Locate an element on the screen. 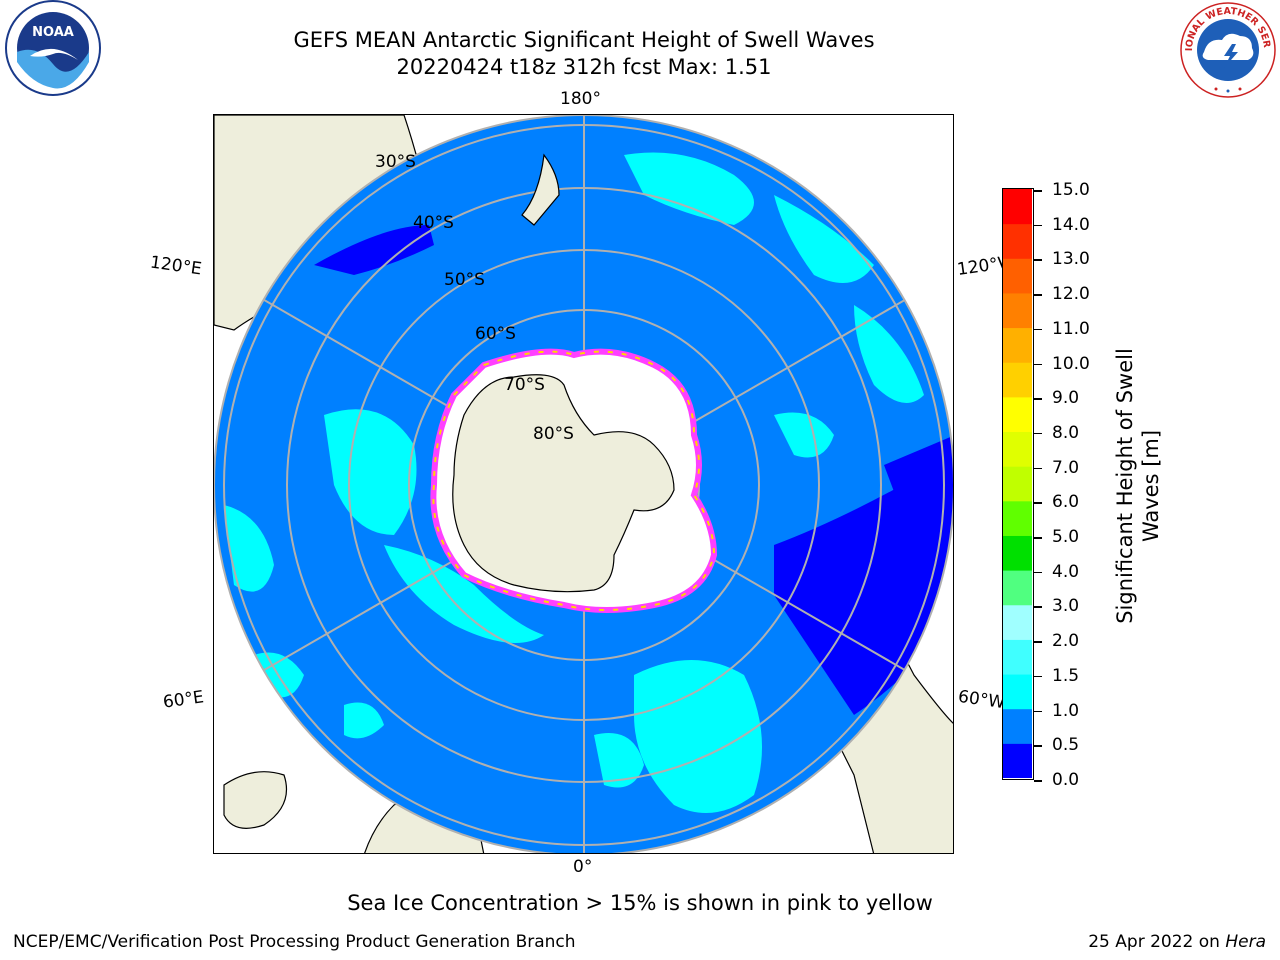 The width and height of the screenshot is (1280, 960). colorbar is located at coordinates (1018, 484).